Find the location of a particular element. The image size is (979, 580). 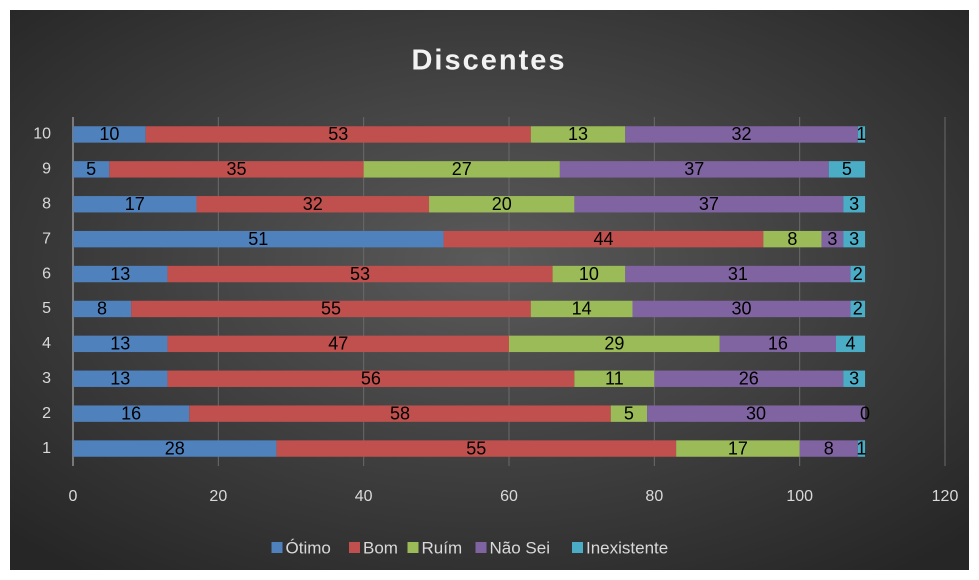

data-label: 4 is located at coordinates (851, 344).